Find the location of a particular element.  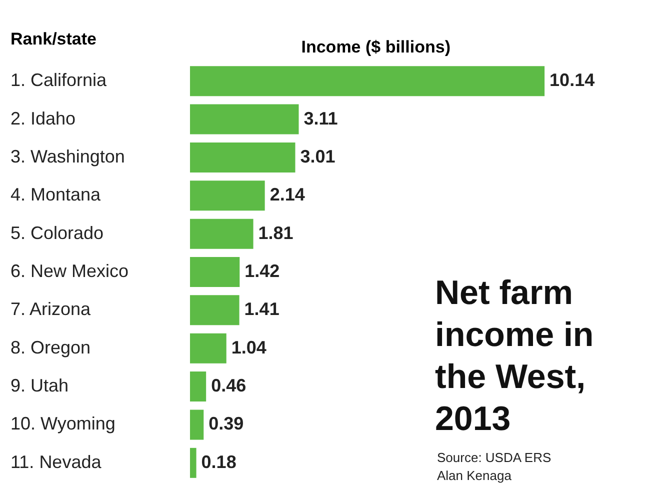

y-tick-label: 11. Nevada is located at coordinates (56, 462).